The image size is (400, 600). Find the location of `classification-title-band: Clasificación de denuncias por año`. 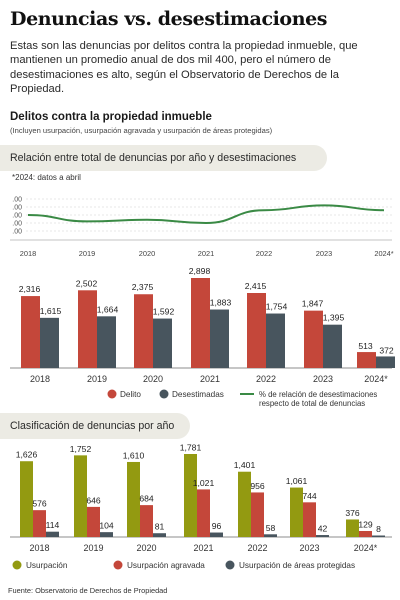

classification-title-band: Clasificación de denuncias por año is located at coordinates (95, 426).